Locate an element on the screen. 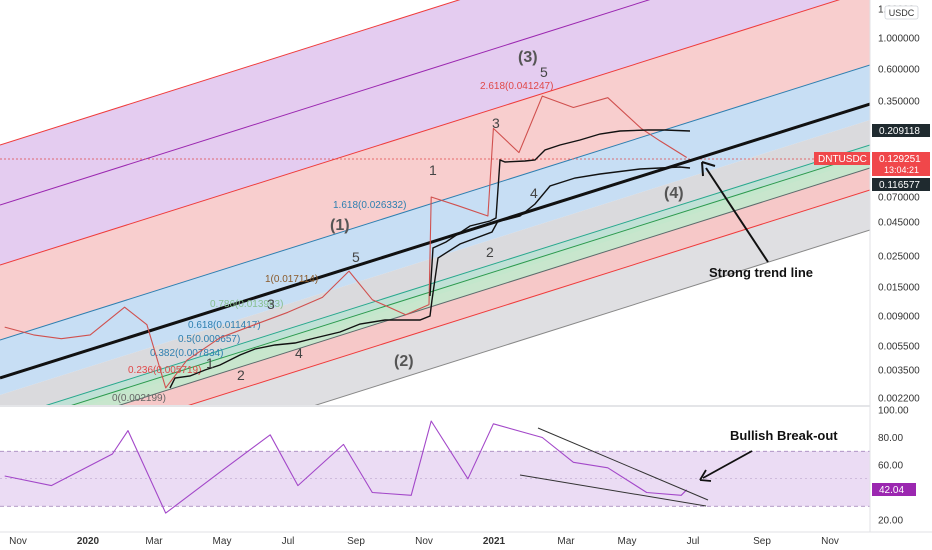 This screenshot has height=550, width=932. breakout-annotation: Bullish Break-out is located at coordinates (768, 455).